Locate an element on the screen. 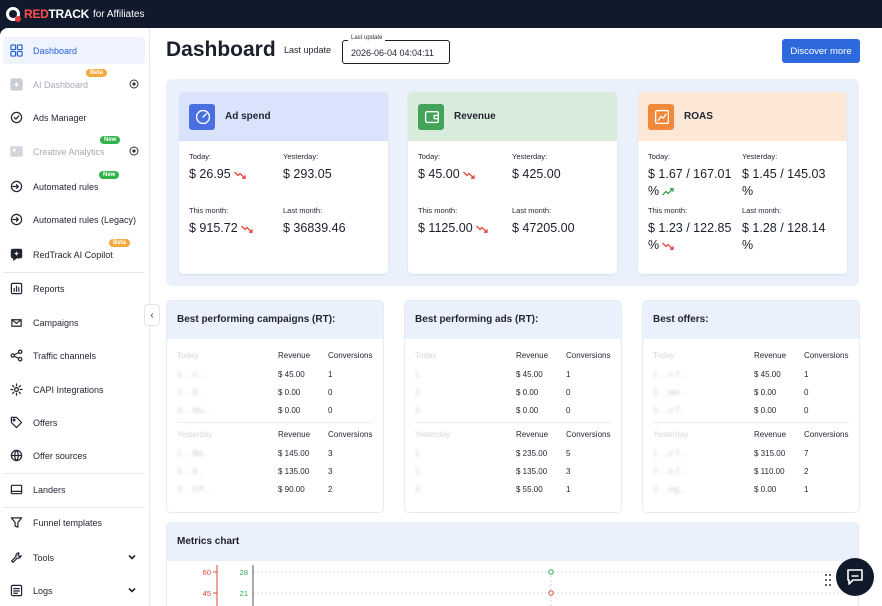 Image resolution: width=882 pixels, height=606 pixels. grid-icon is located at coordinates (16, 51).